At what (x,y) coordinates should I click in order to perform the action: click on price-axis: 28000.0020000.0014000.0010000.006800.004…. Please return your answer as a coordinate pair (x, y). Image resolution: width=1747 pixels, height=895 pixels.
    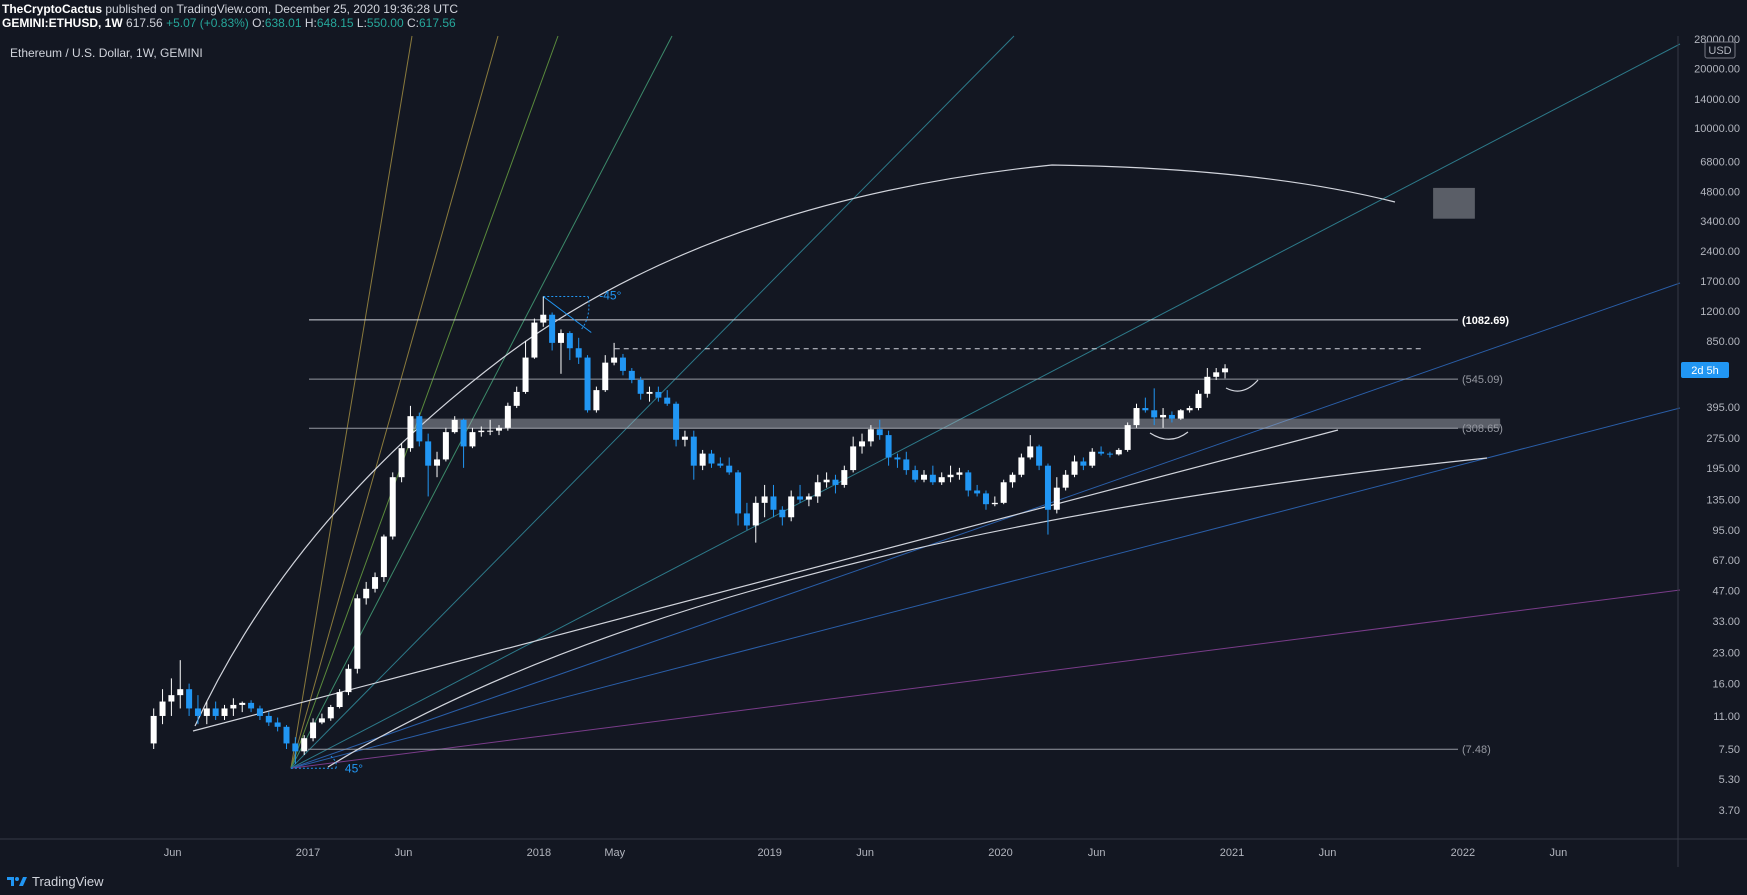
    Looking at the image, I should click on (1717, 425).